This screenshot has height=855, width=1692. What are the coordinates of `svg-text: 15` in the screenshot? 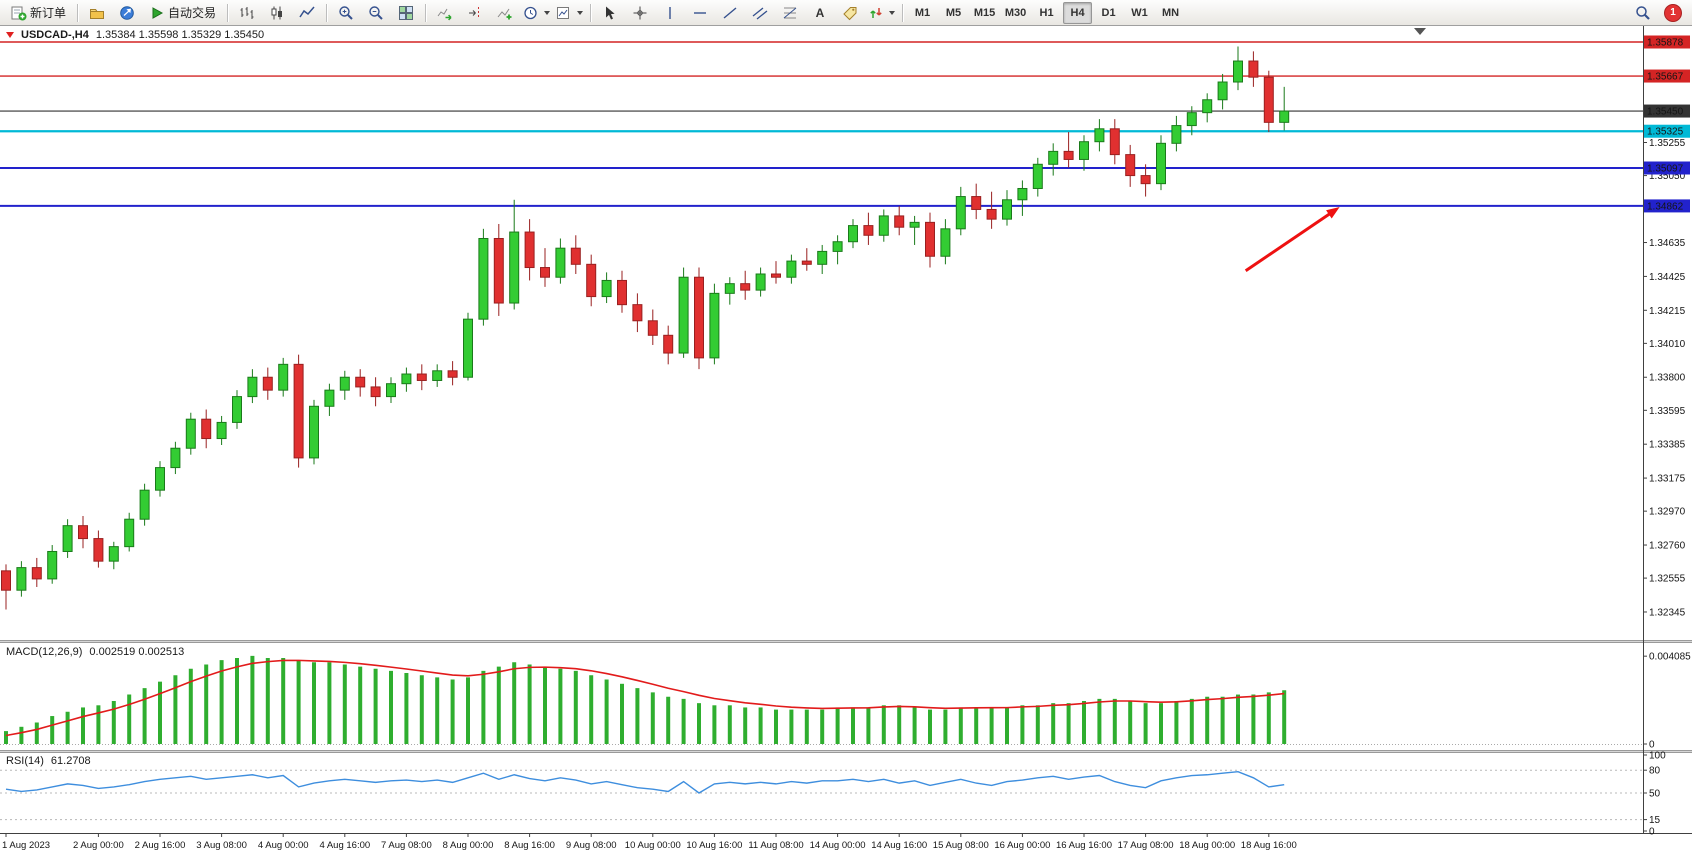 It's located at (1655, 820).